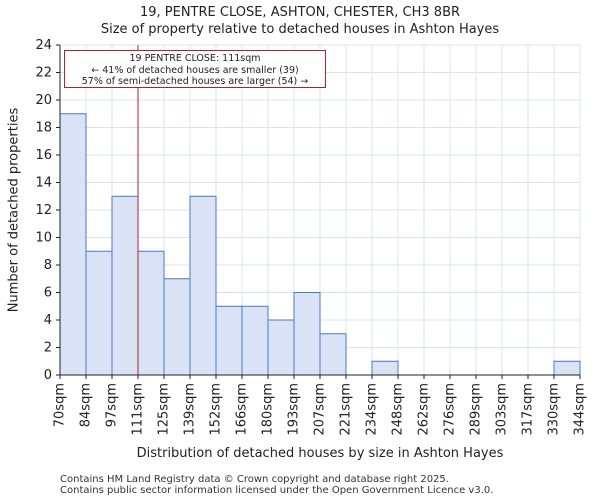 This screenshot has width=600, height=500. Describe the element at coordinates (138, 409) in the screenshot. I see `x-tick-label: 111sqm` at that location.